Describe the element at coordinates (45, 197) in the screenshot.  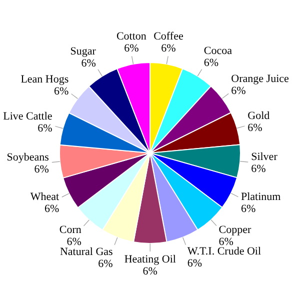
I see `slice-label: Wheat` at that location.